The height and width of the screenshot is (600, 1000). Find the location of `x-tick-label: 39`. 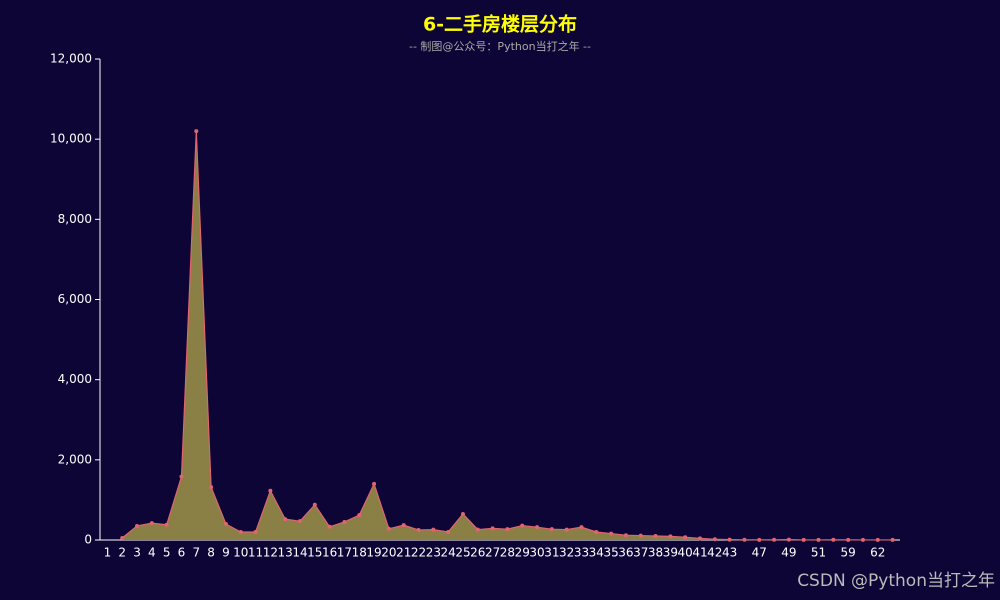

x-tick-label: 39 is located at coordinates (670, 553).